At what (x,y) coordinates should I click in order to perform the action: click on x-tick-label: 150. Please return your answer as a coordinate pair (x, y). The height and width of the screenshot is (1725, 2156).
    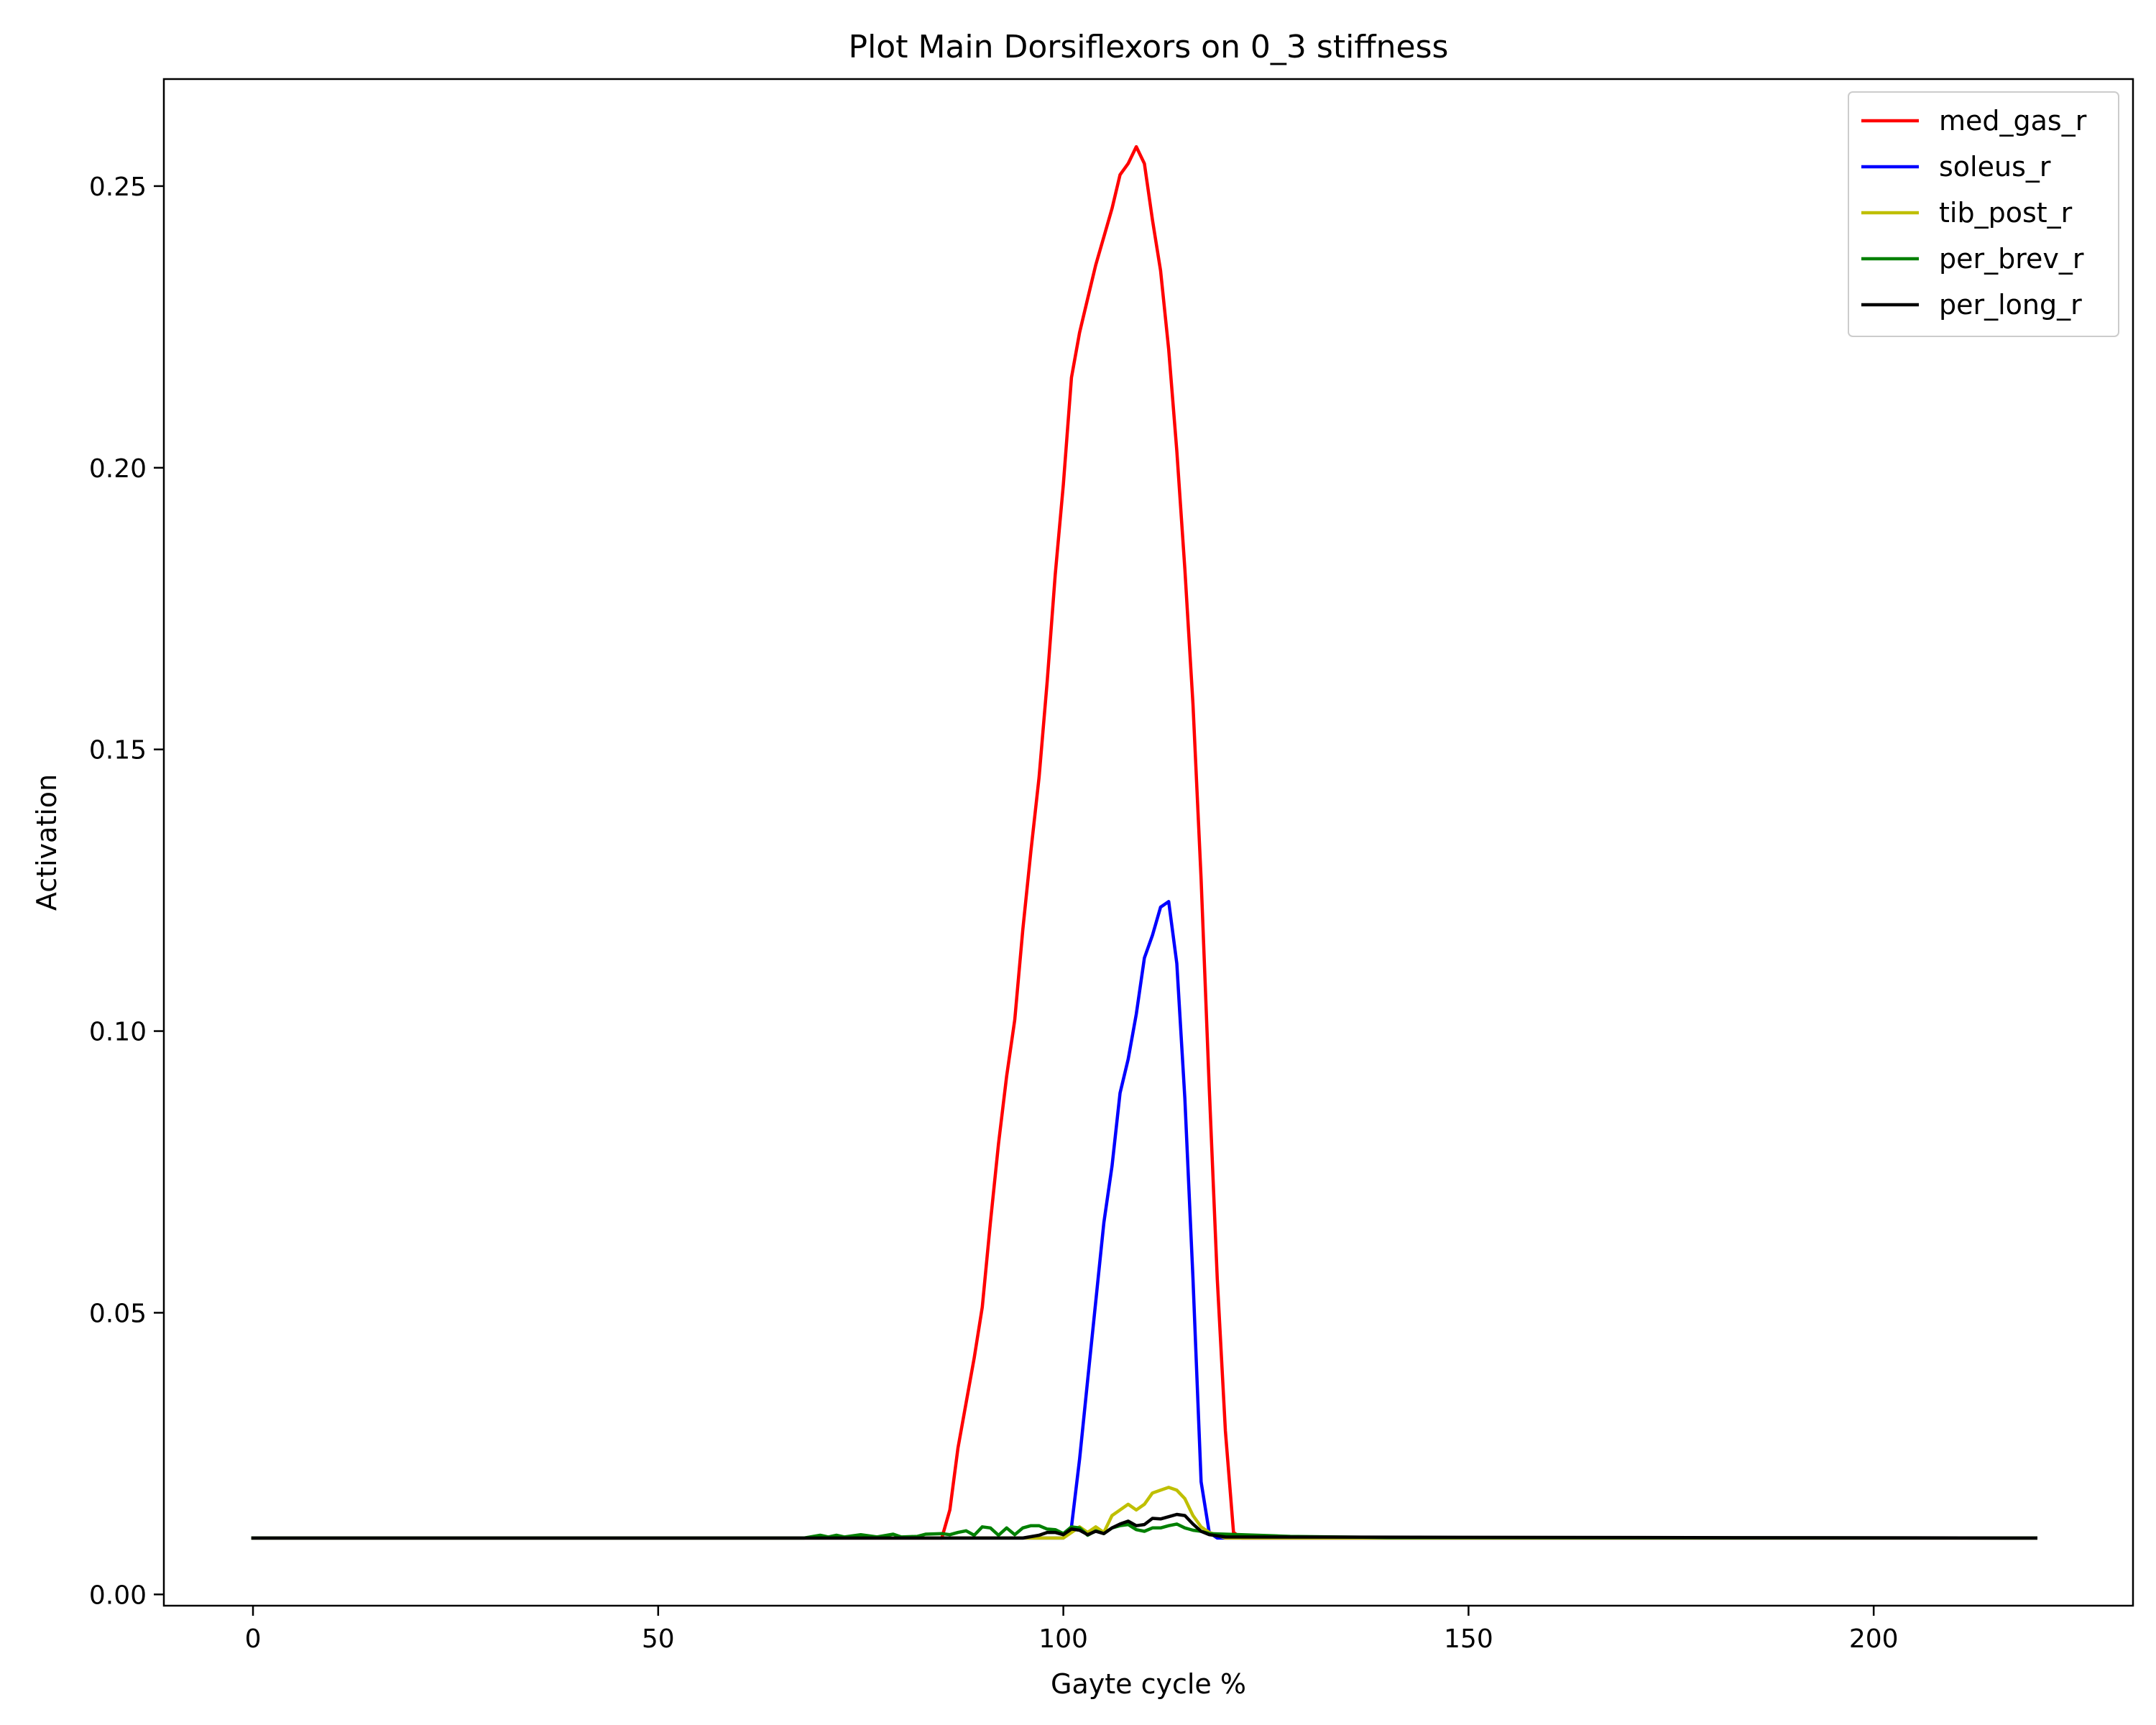
    Looking at the image, I should click on (1469, 1639).